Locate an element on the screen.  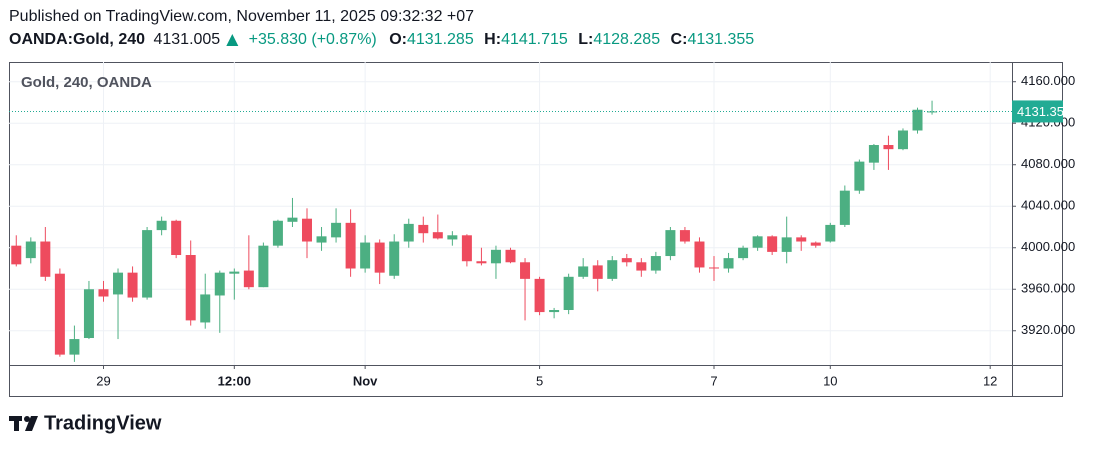
last-price-label: 4131.355 is located at coordinates (1044, 111).